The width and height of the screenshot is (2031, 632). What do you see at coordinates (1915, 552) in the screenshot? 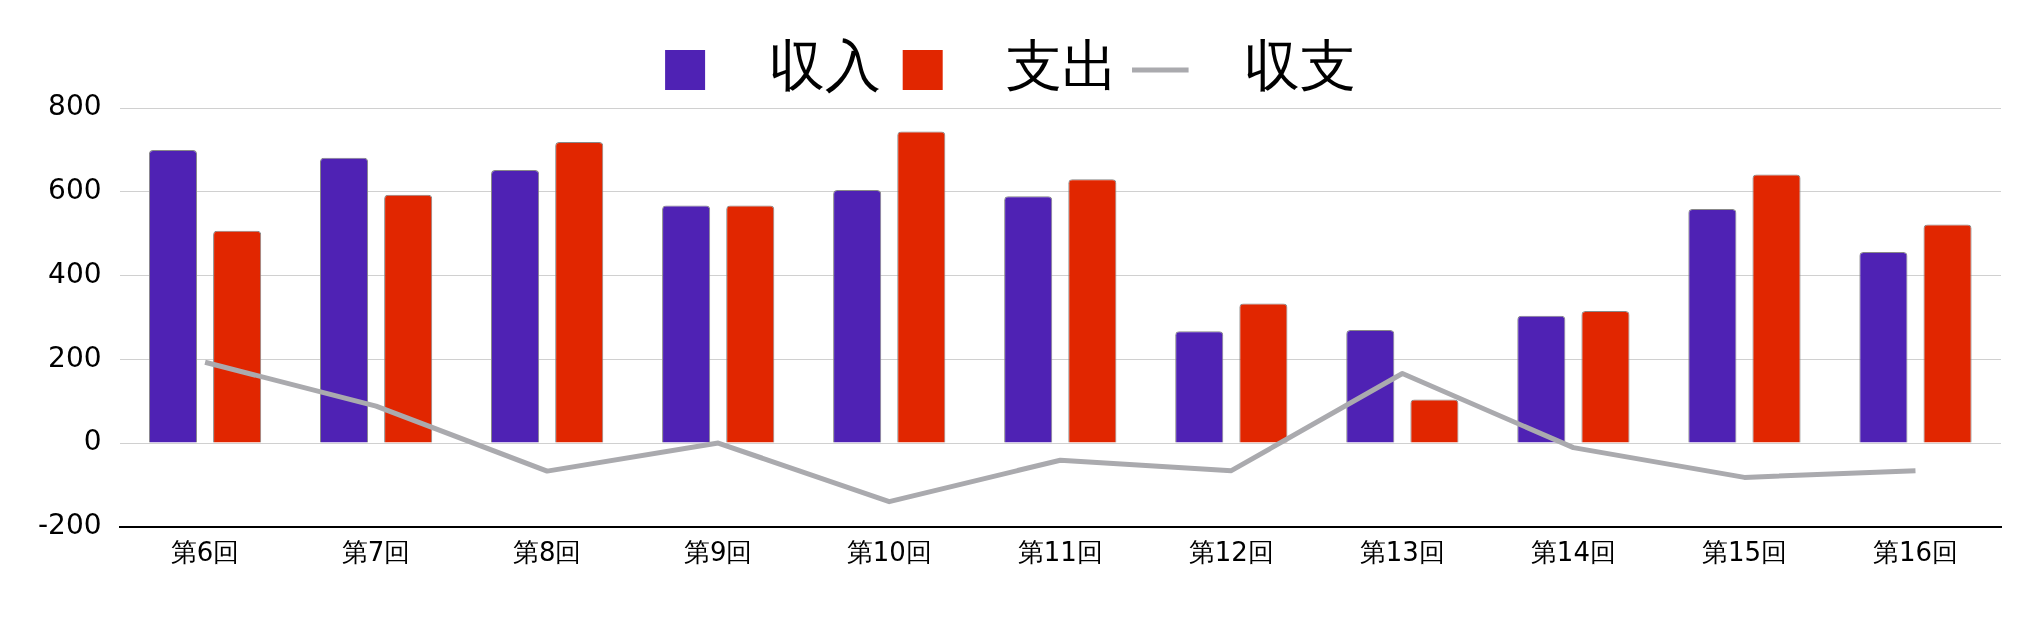
I see `x-tick-label: 第16回` at bounding box center [1915, 552].